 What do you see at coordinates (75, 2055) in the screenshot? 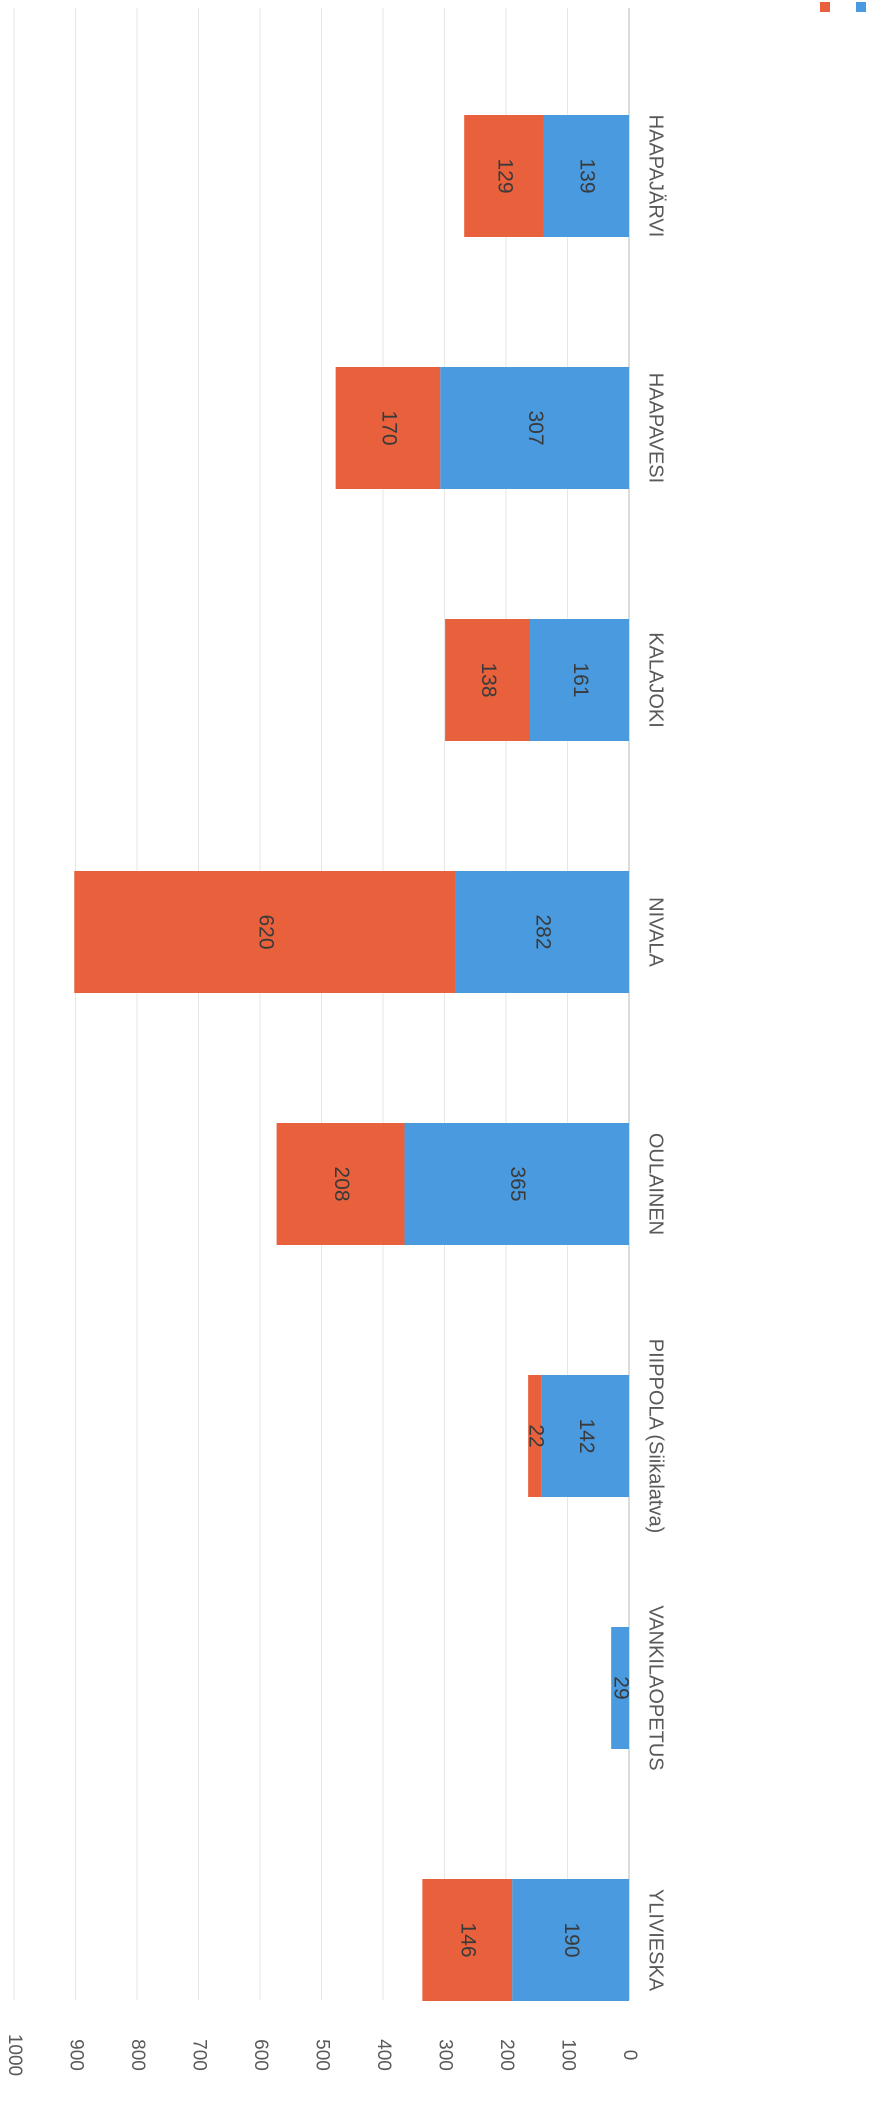
I see `y-tick-label: 900` at bounding box center [75, 2055].